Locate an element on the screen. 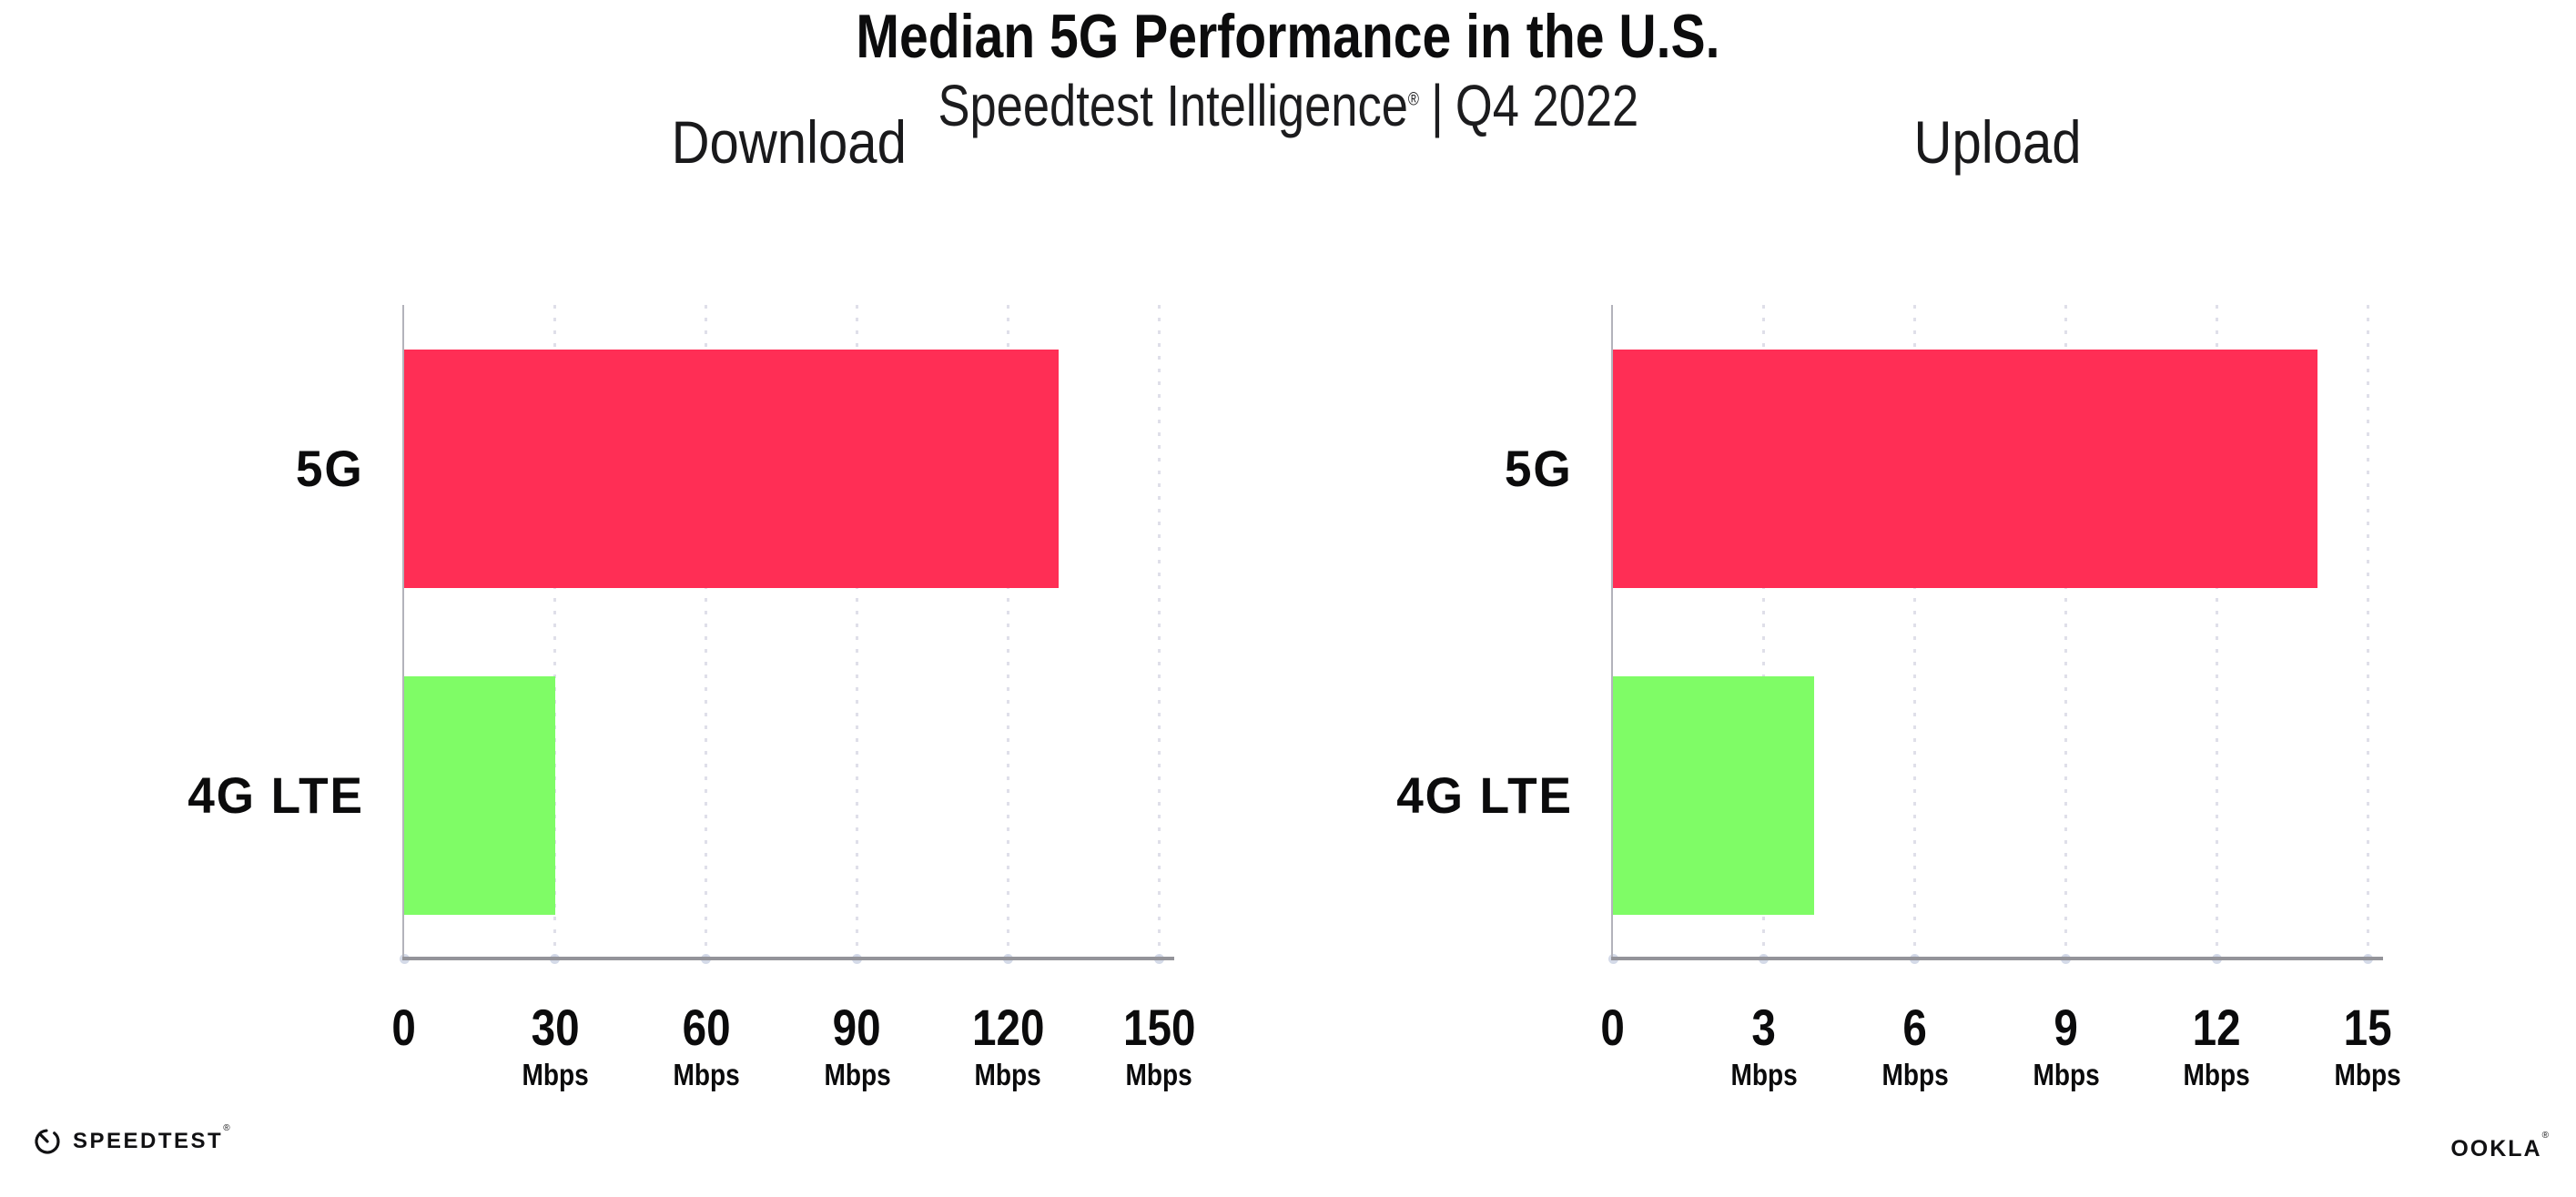 The image size is (2576, 1197). page-subtitle: Speedtest Intelligence® | Q4 2022 is located at coordinates (1288, 106).